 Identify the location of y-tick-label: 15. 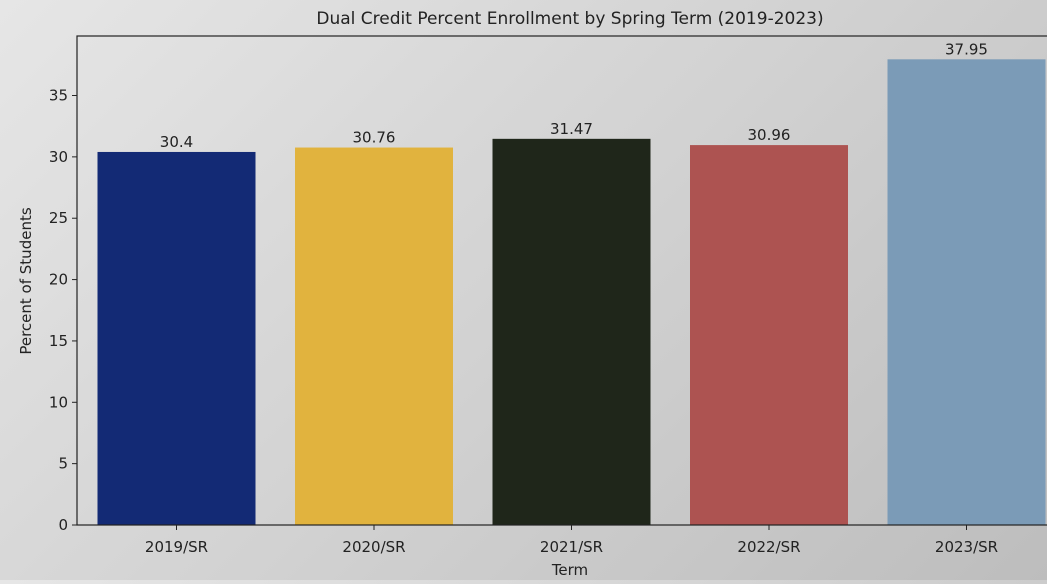
(58, 341).